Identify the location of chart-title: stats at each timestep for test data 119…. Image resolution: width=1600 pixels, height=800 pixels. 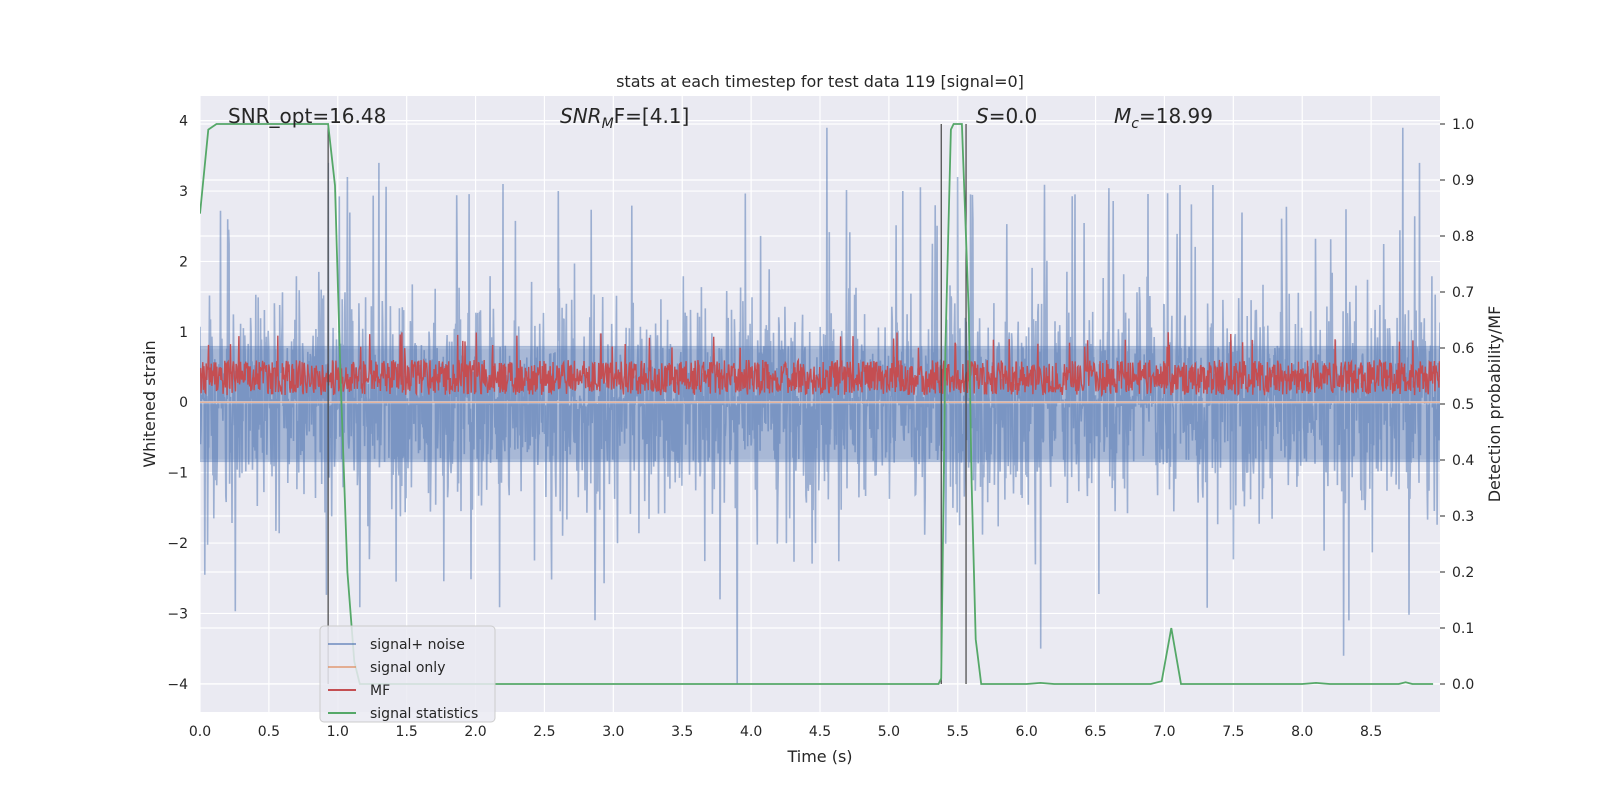
(820, 81).